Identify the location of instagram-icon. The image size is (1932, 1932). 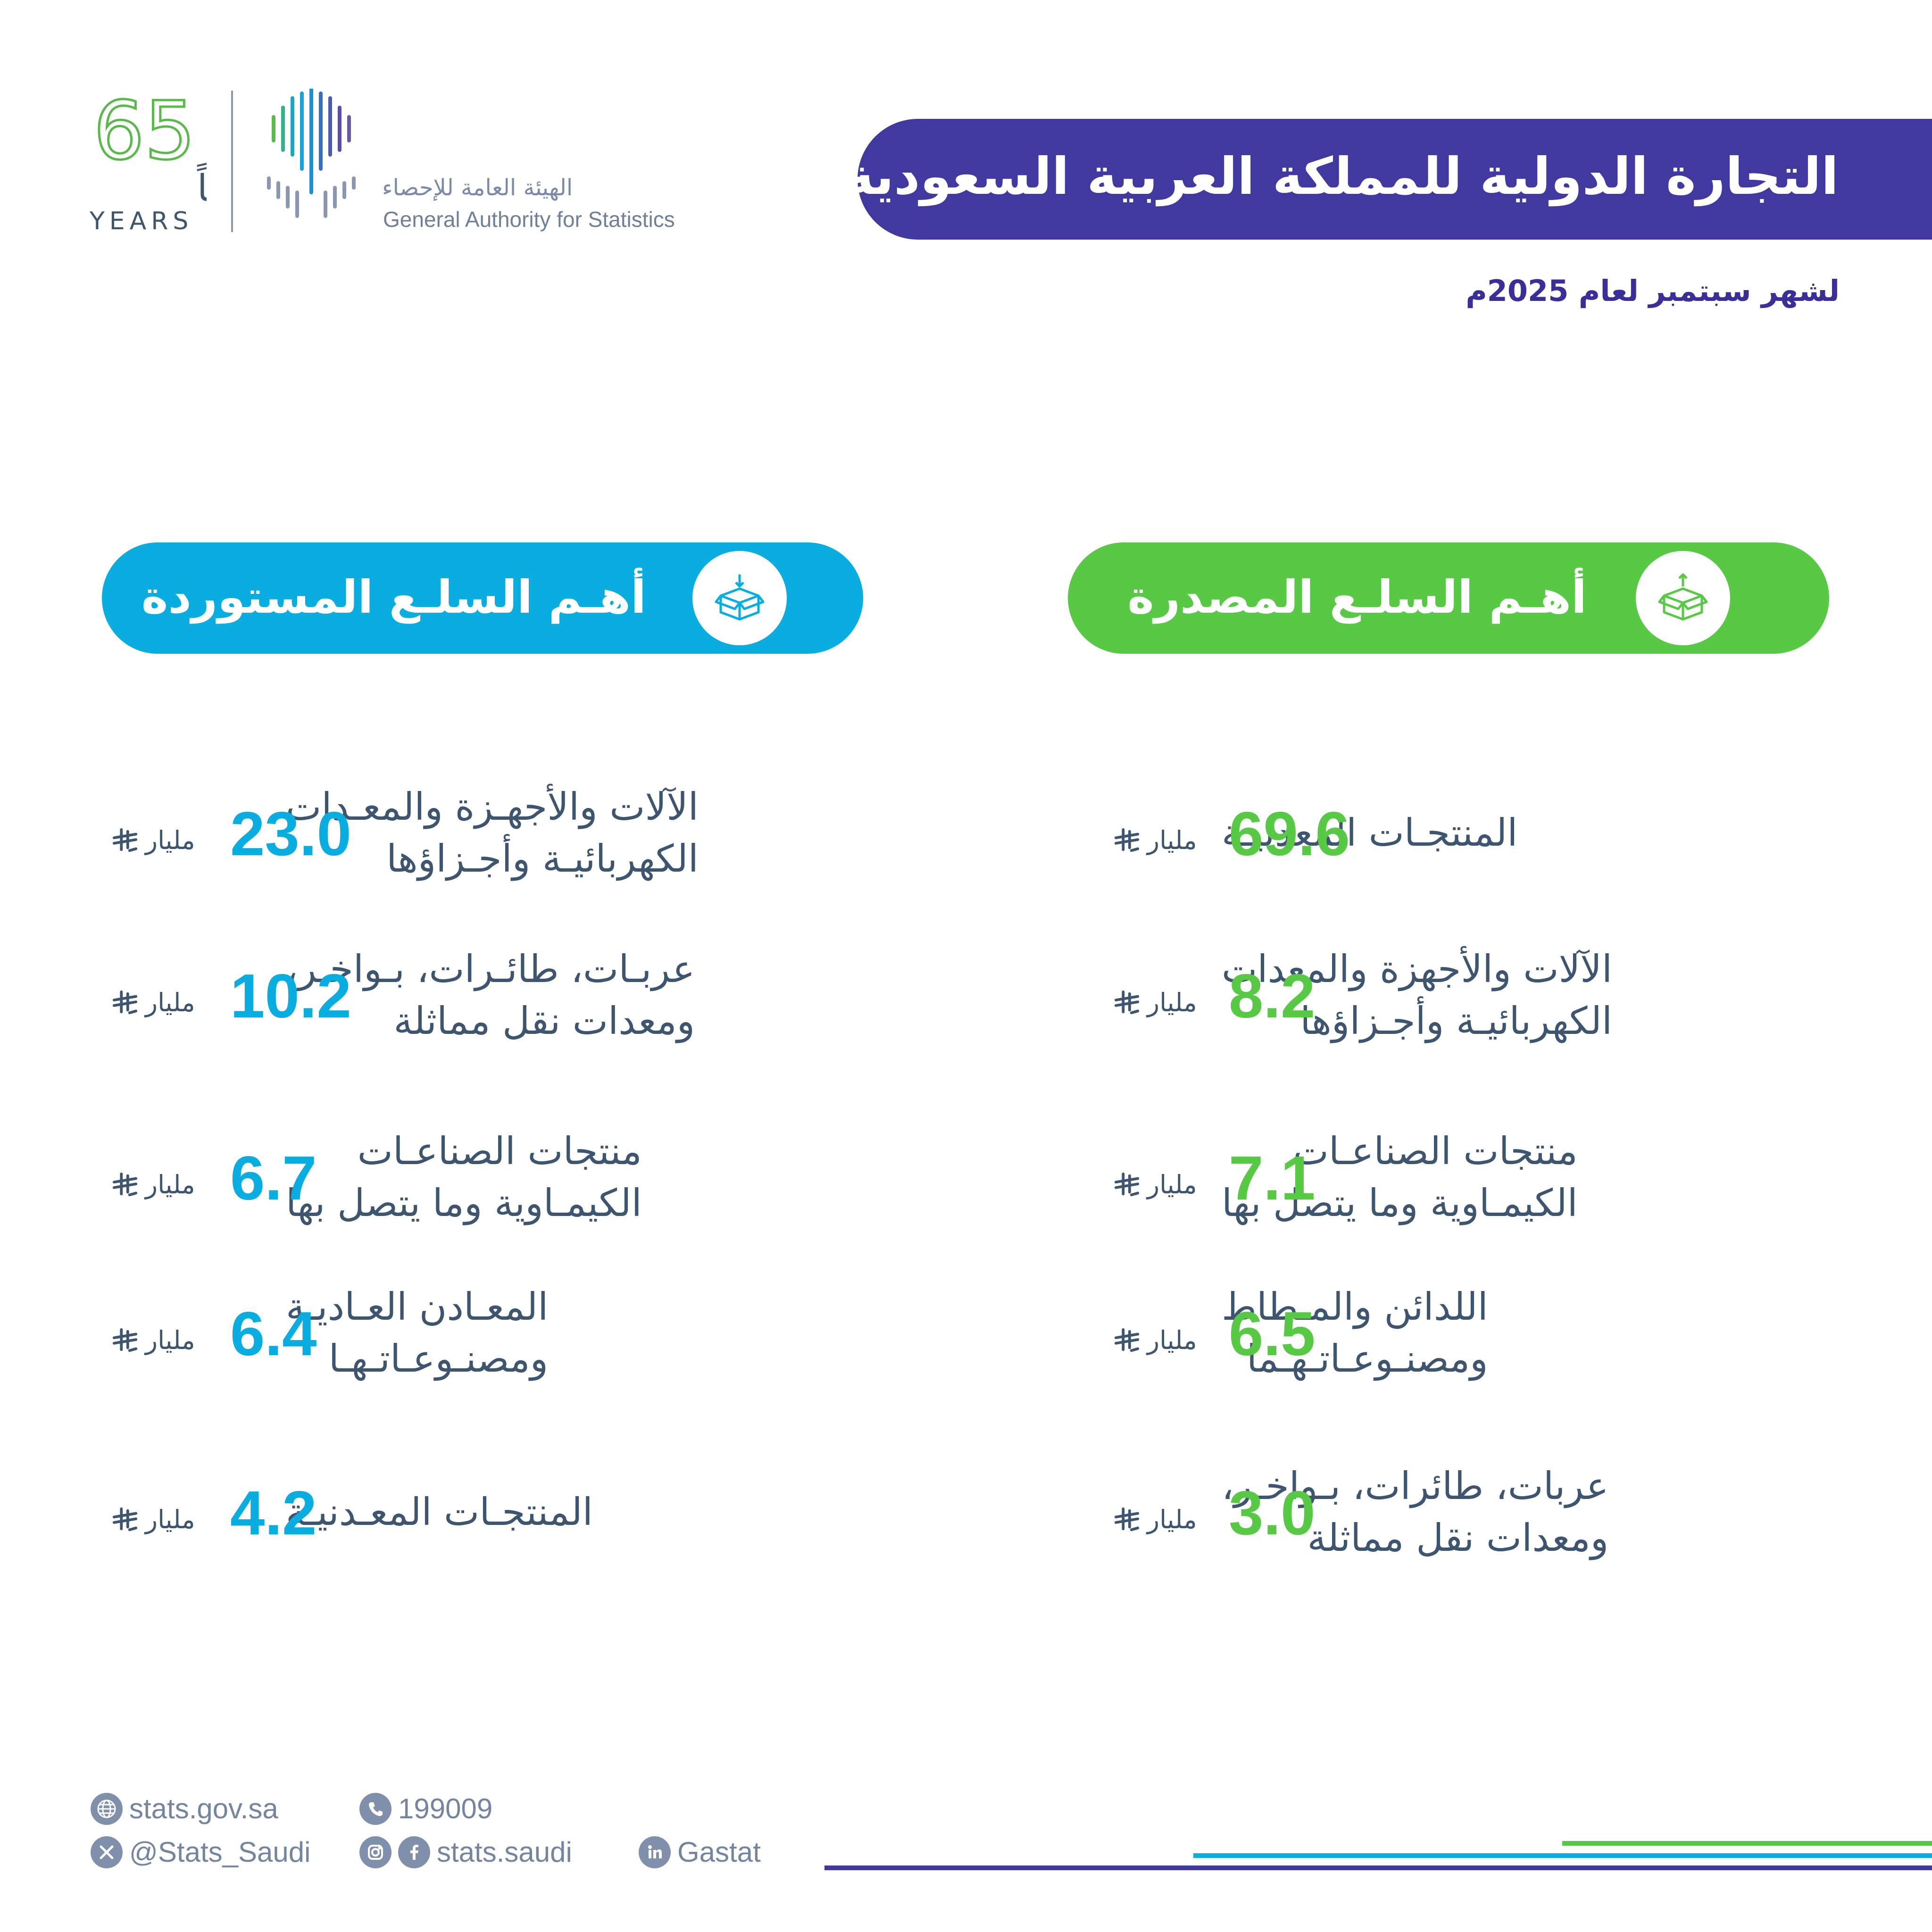
(375, 1852).